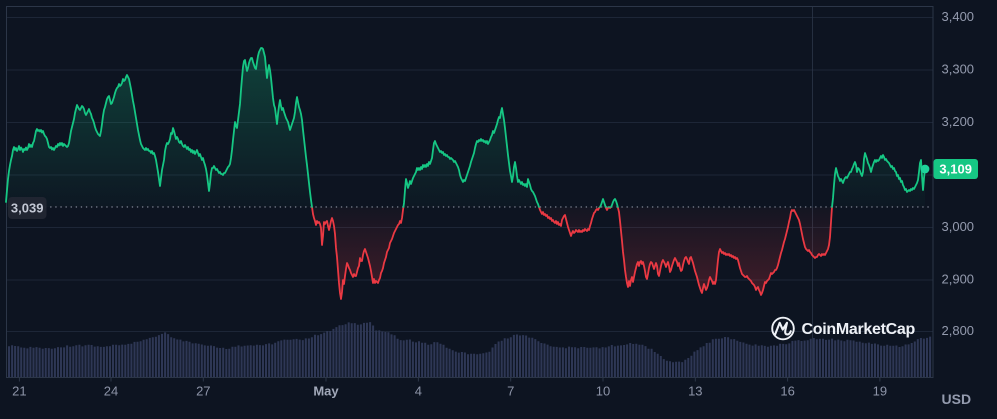  Describe the element at coordinates (510, 390) in the screenshot. I see `svg-text: 7` at that location.